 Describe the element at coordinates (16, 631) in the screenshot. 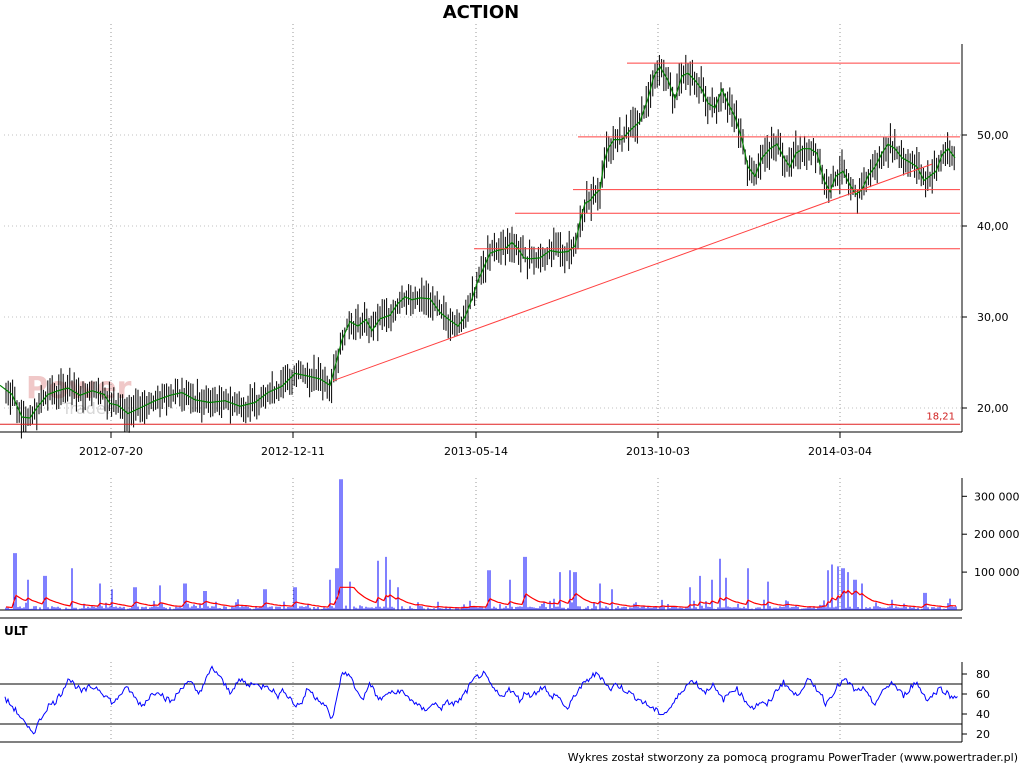

I see `indicator-label: ULT` at that location.